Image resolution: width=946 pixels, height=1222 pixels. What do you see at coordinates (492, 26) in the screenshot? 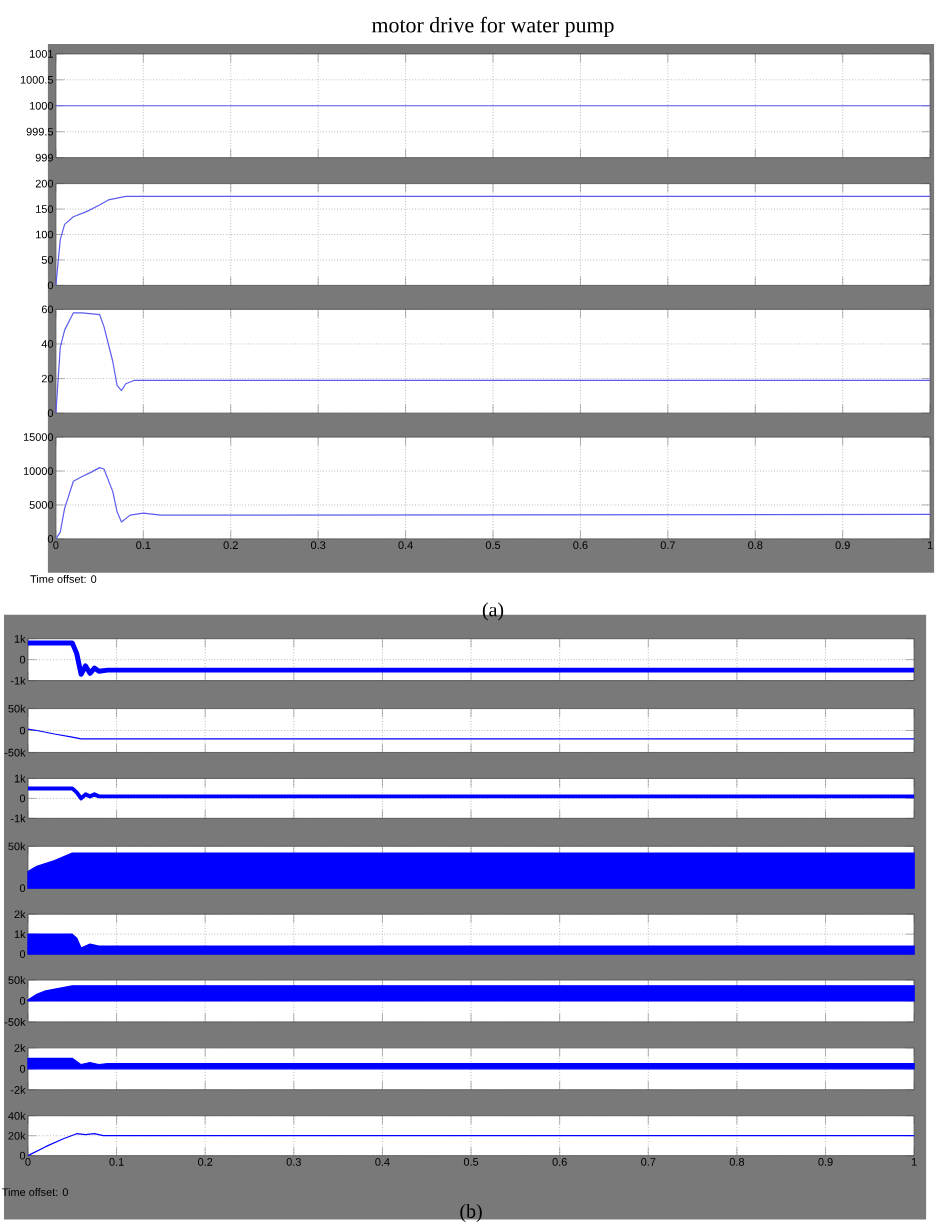
I see `chart-title: motor drive for water pump` at bounding box center [492, 26].